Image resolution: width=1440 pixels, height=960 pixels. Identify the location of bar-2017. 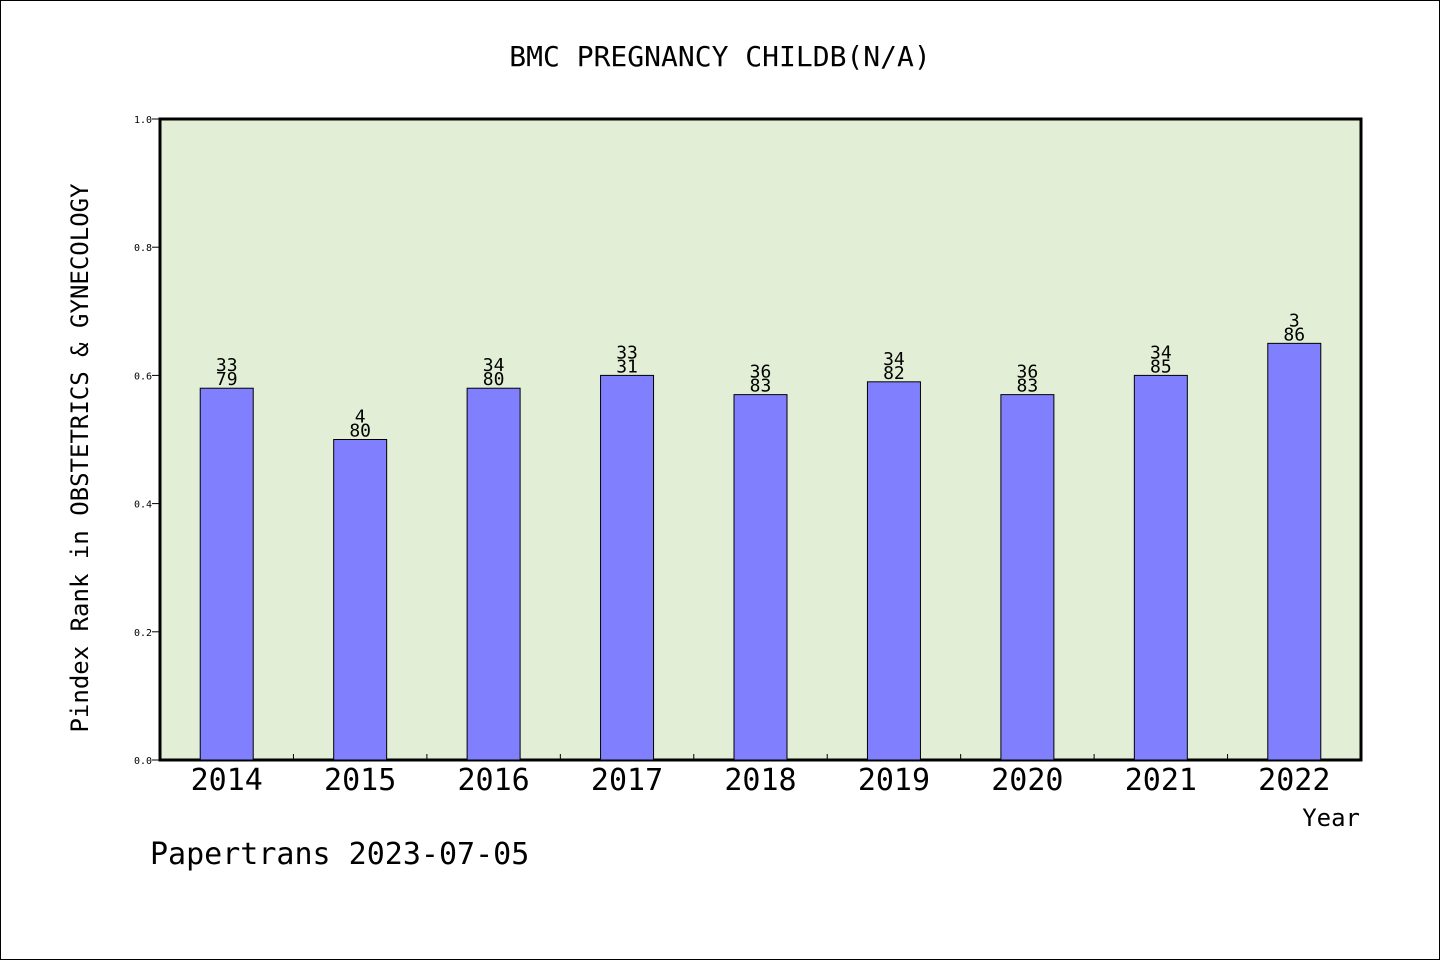
(627, 567).